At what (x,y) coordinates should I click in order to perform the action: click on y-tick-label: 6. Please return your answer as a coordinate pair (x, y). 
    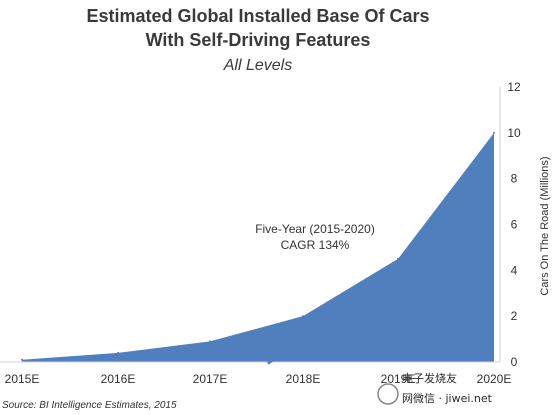
    Looking at the image, I should click on (514, 225).